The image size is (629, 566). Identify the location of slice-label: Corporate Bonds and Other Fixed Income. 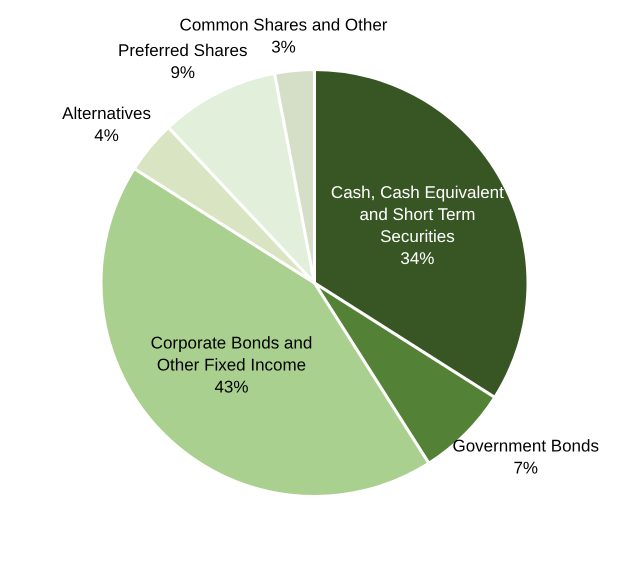
(231, 354).